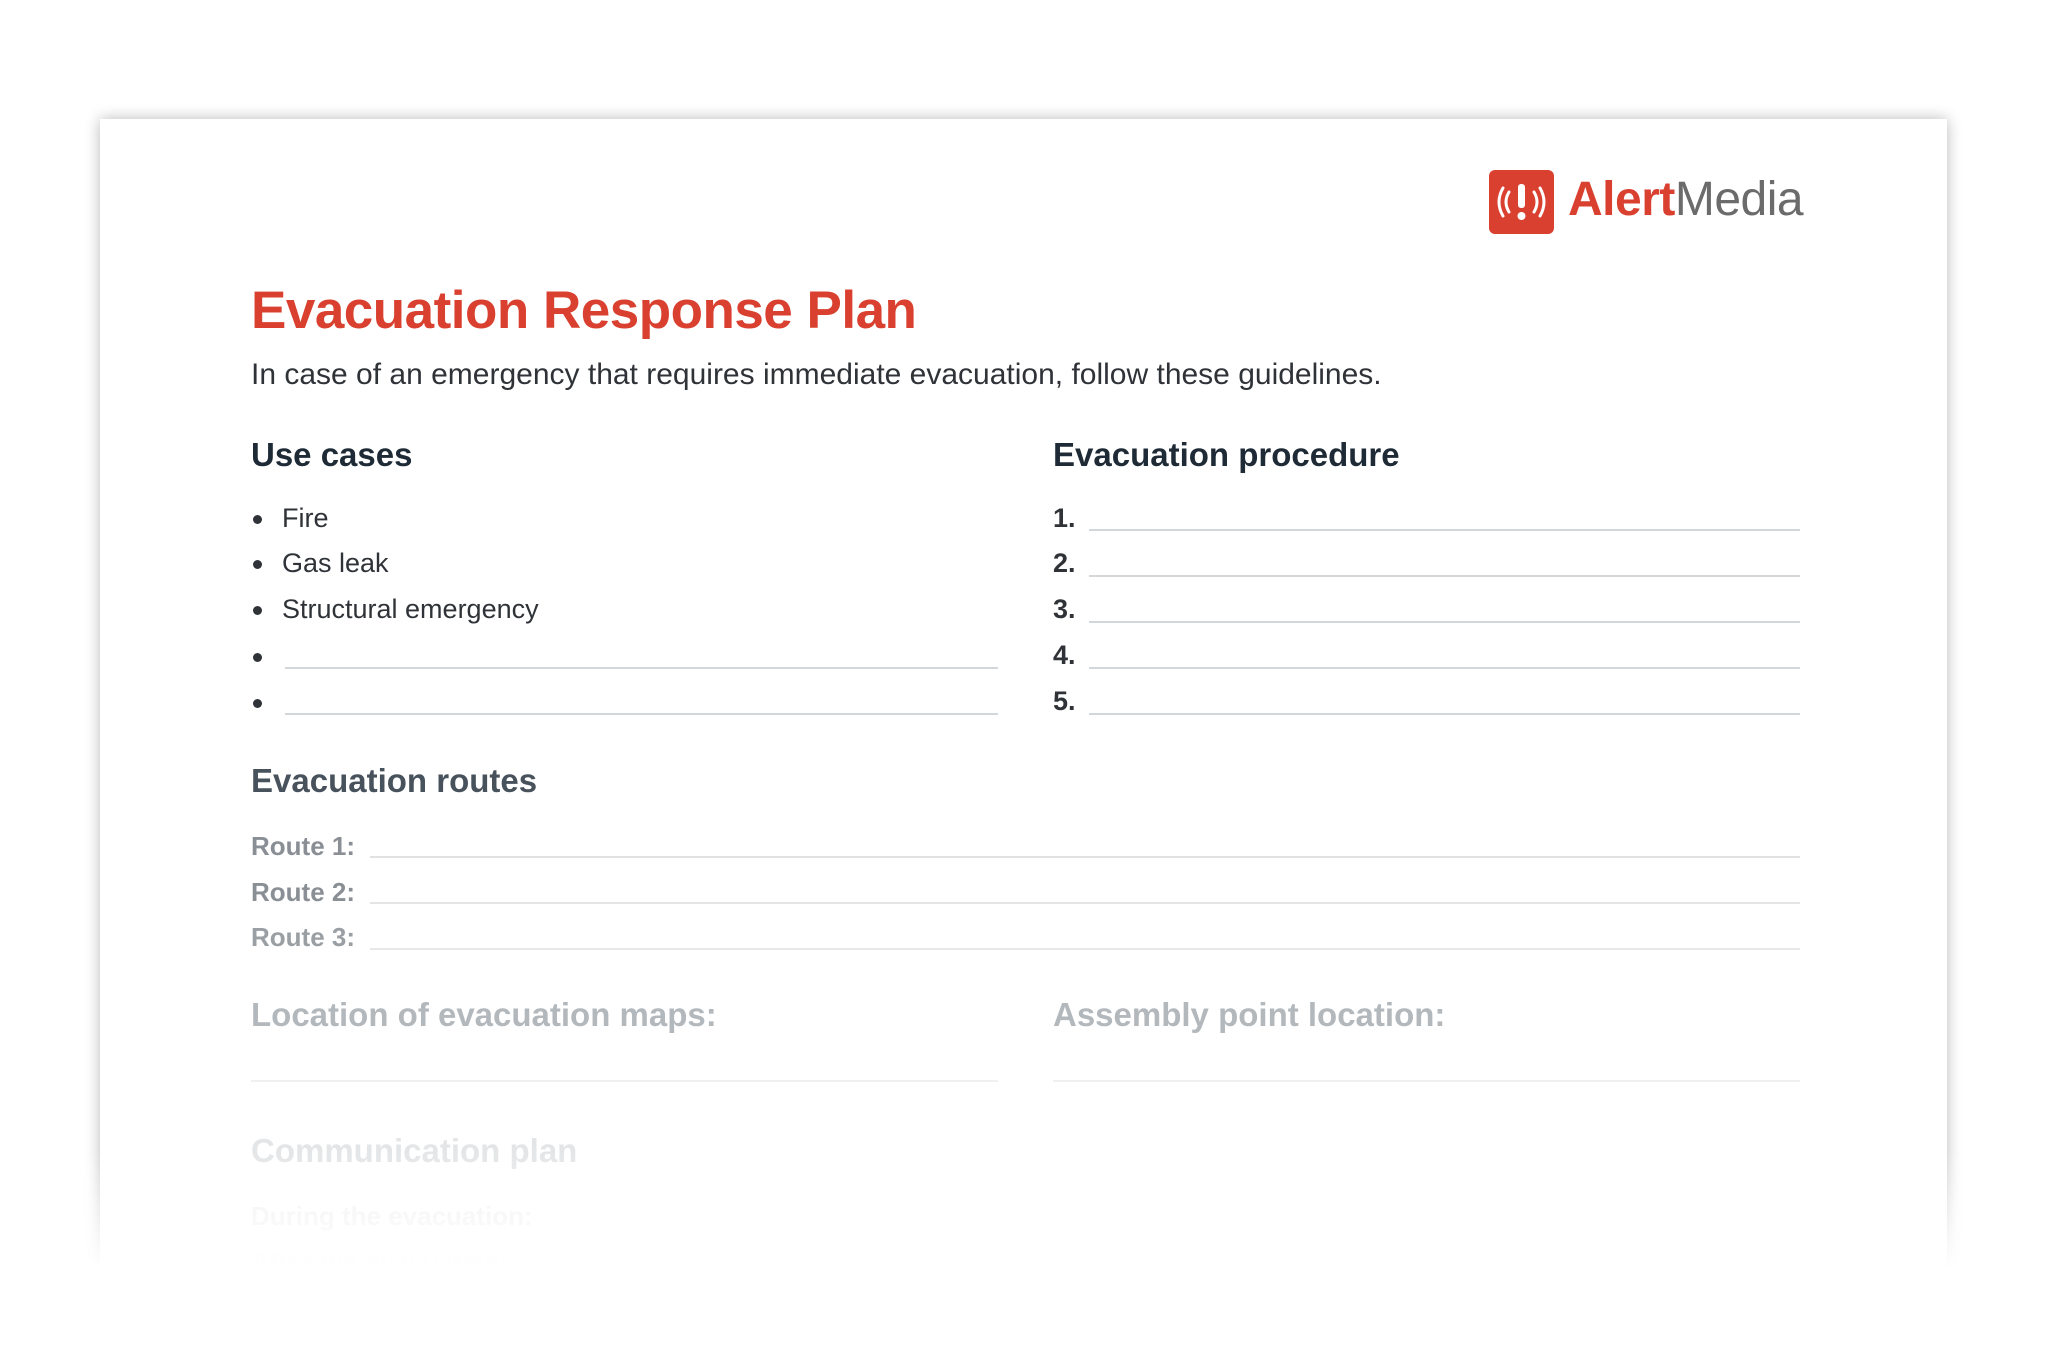 This screenshot has height=1367, width=2048. Describe the element at coordinates (392, 1216) in the screenshot. I see `communication-during-label: During the evacuation:` at that location.